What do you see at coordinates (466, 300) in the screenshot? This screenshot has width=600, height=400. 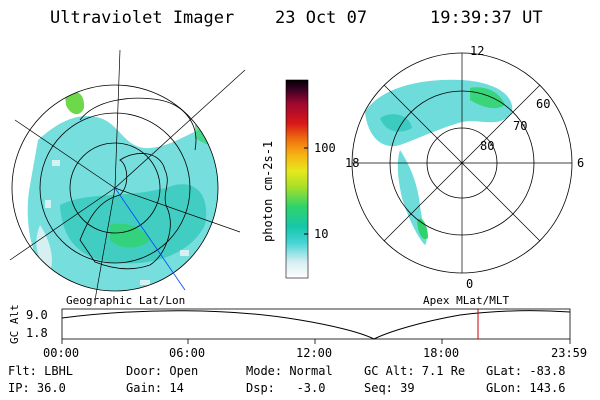 I see `magnetic-plot-title: Apex MLat/MLT` at bounding box center [466, 300].